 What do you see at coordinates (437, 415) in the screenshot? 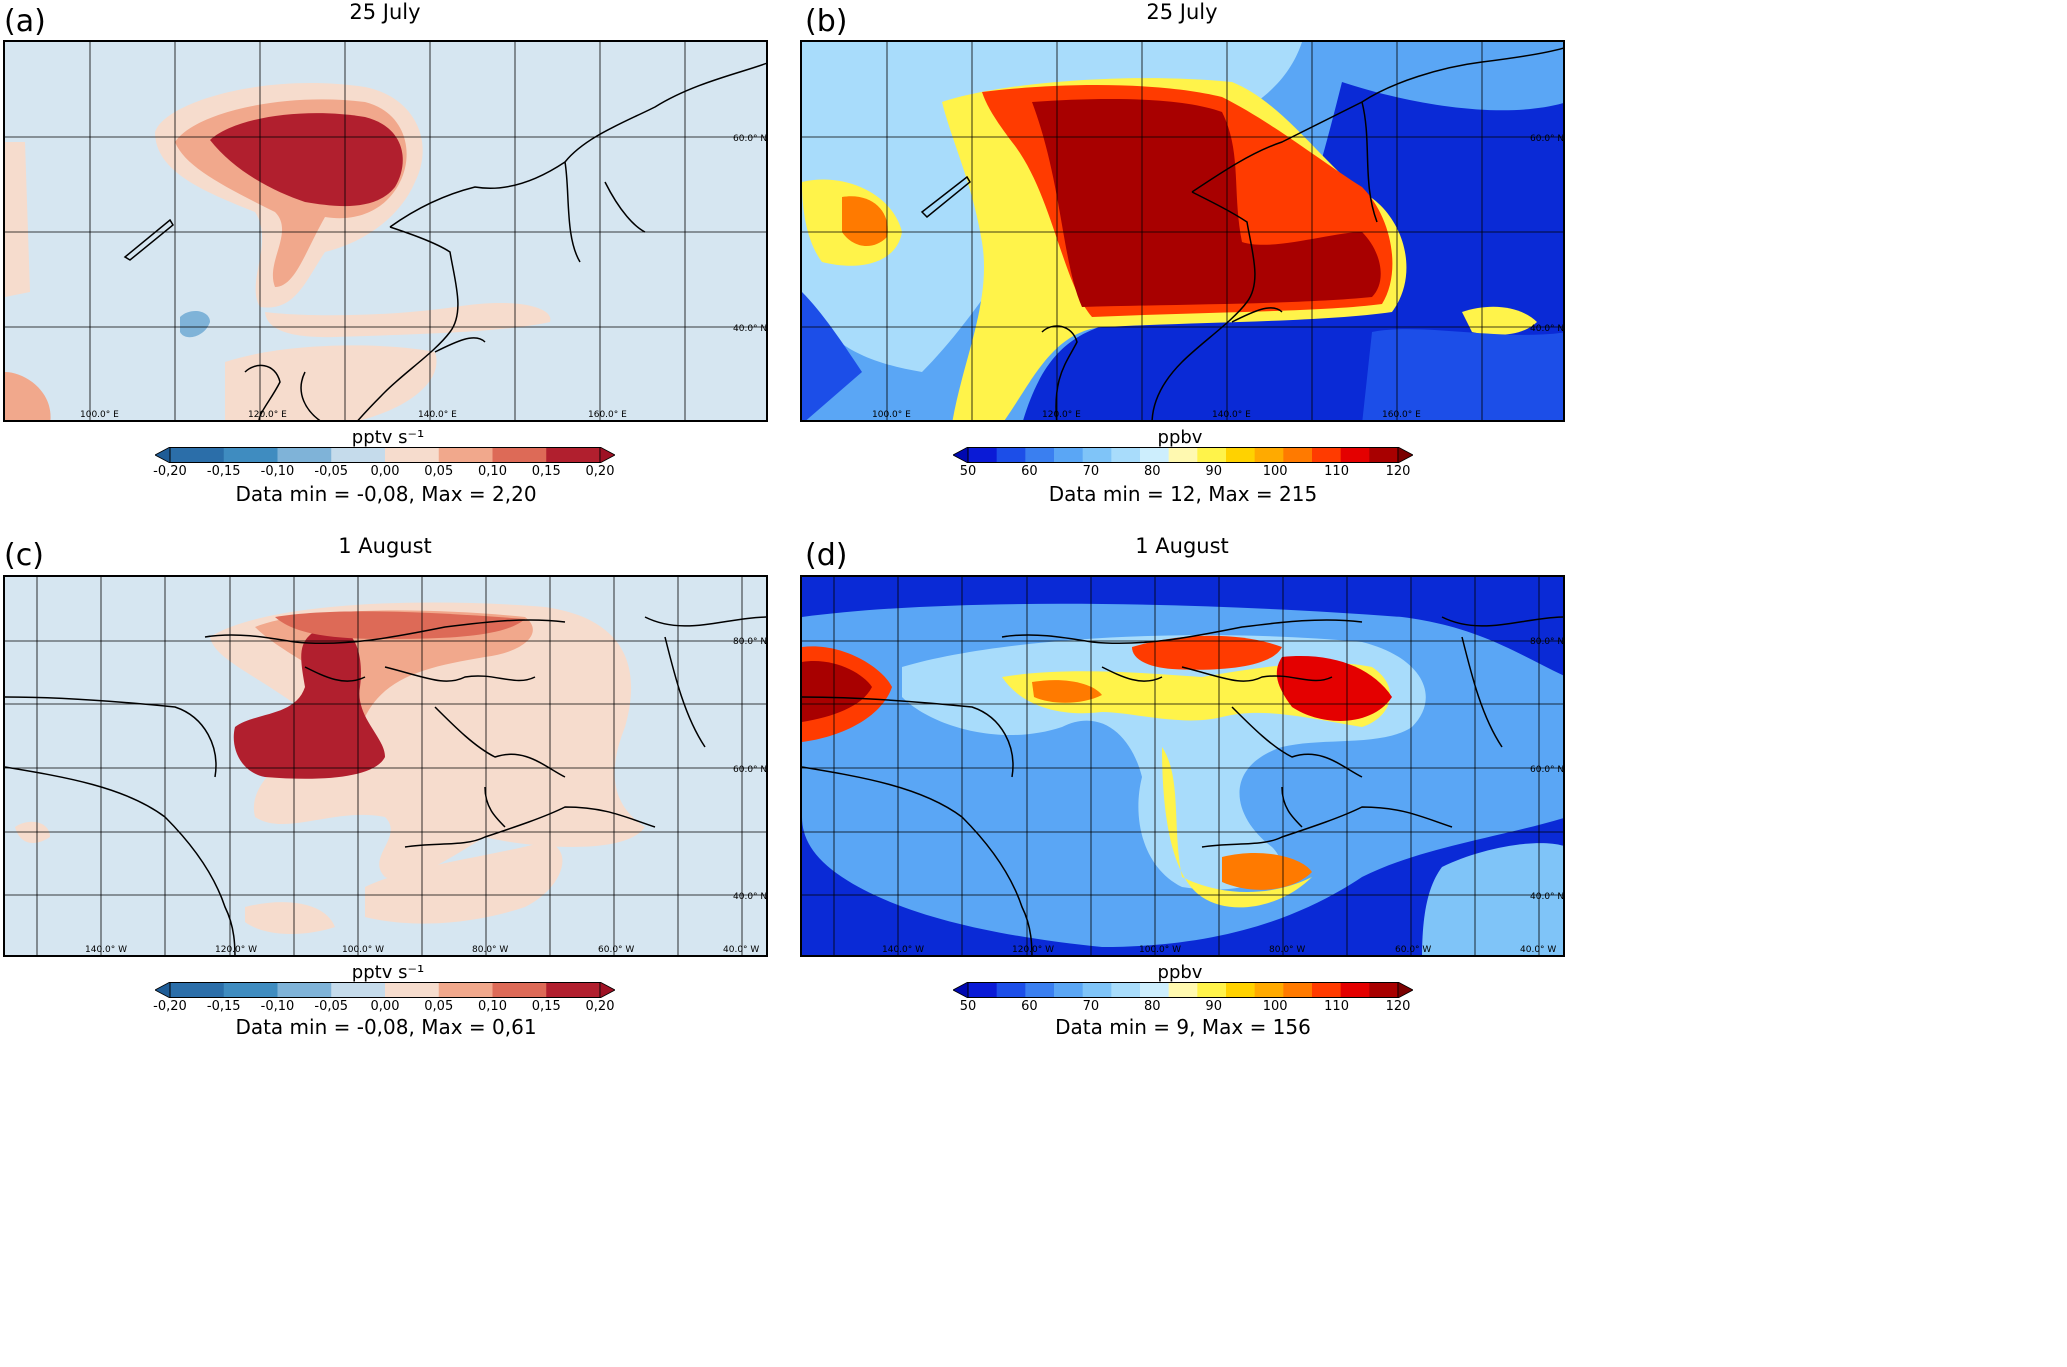
I see `lon-label: 140.0° E` at bounding box center [437, 415].